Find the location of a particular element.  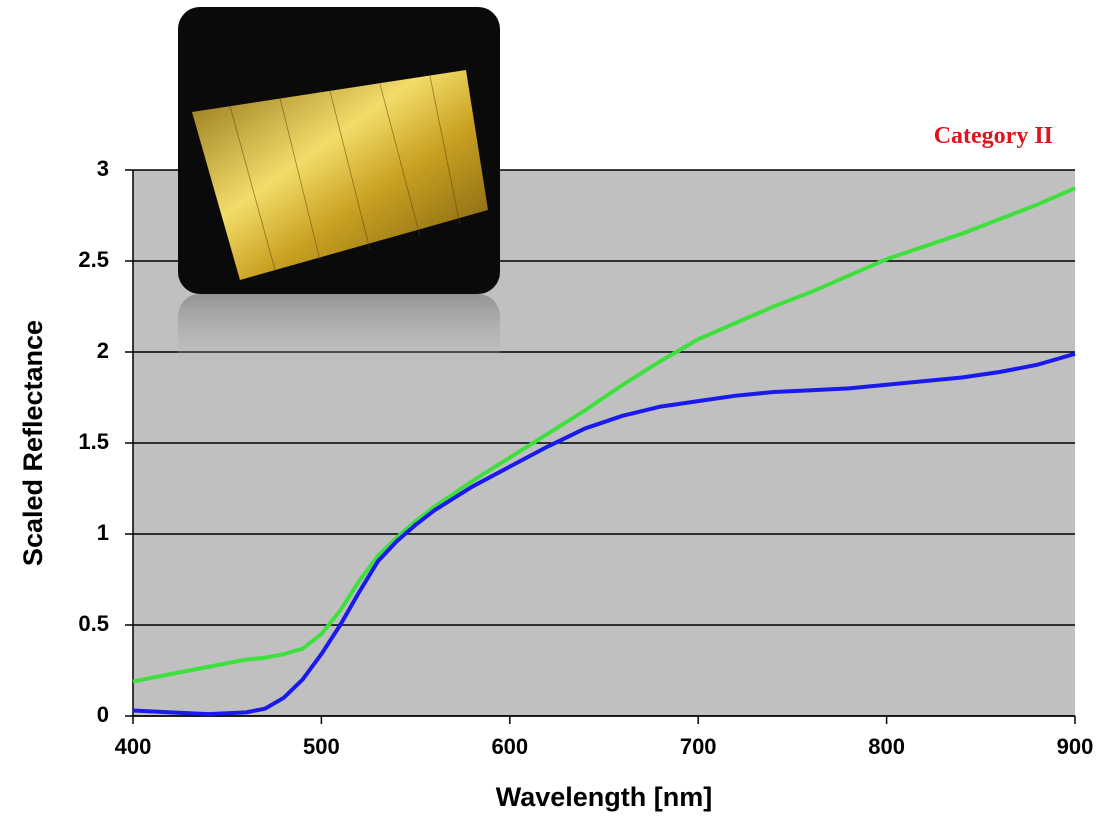

y-axis-title: Scaled Reflectance is located at coordinates (33, 443).